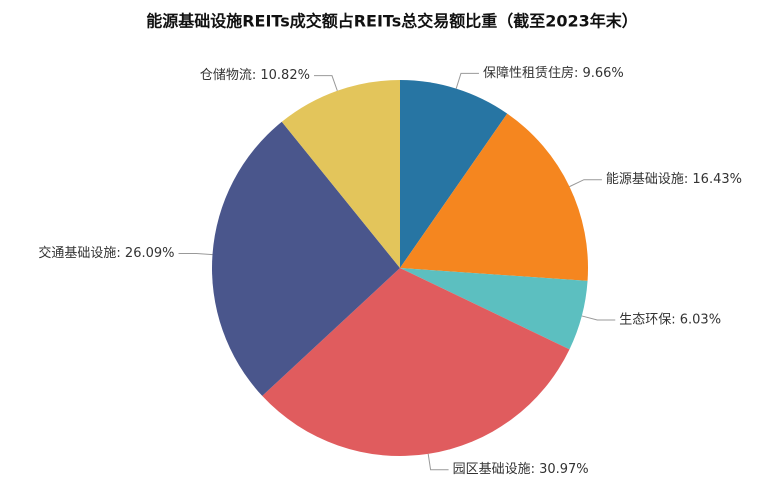  Describe the element at coordinates (674, 179) in the screenshot. I see `data-label: 能源基础设施: 16.43%` at that location.